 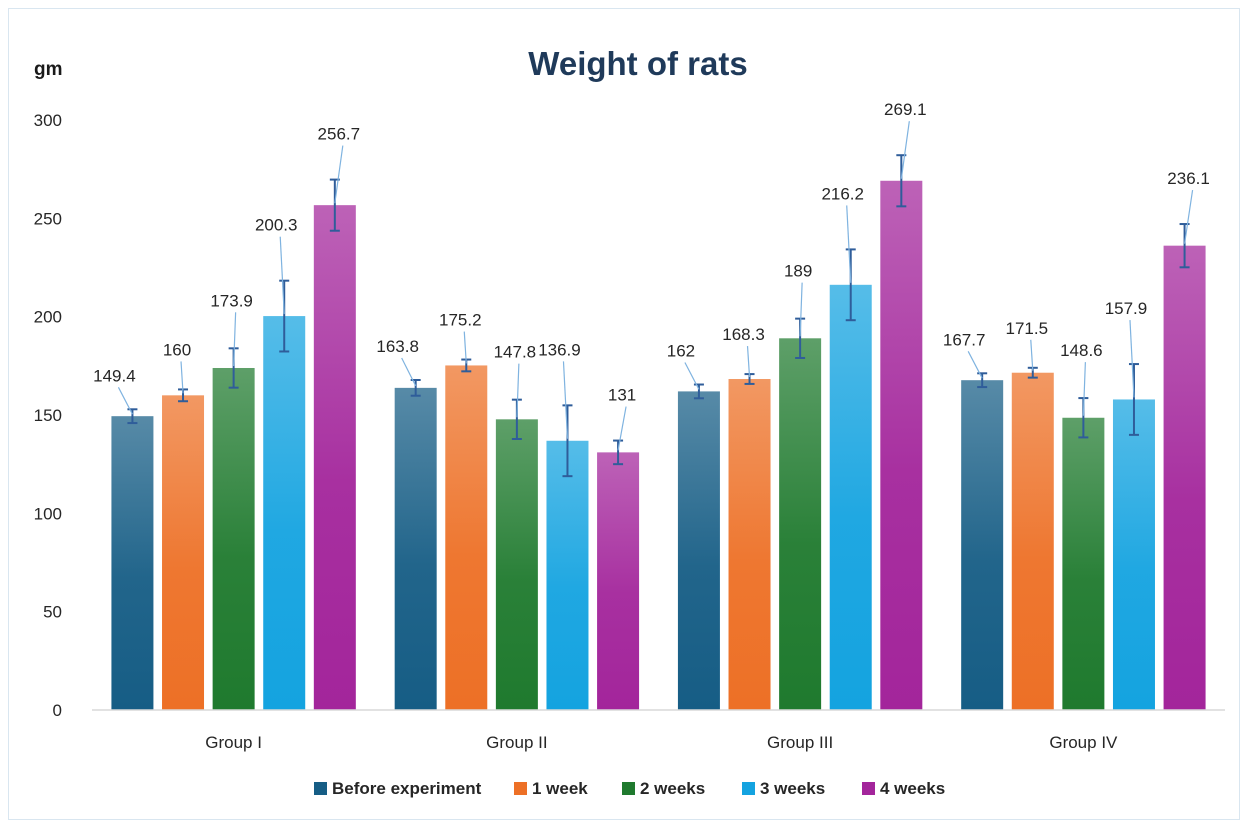 I want to click on data-label: 216.2, so click(x=842, y=193).